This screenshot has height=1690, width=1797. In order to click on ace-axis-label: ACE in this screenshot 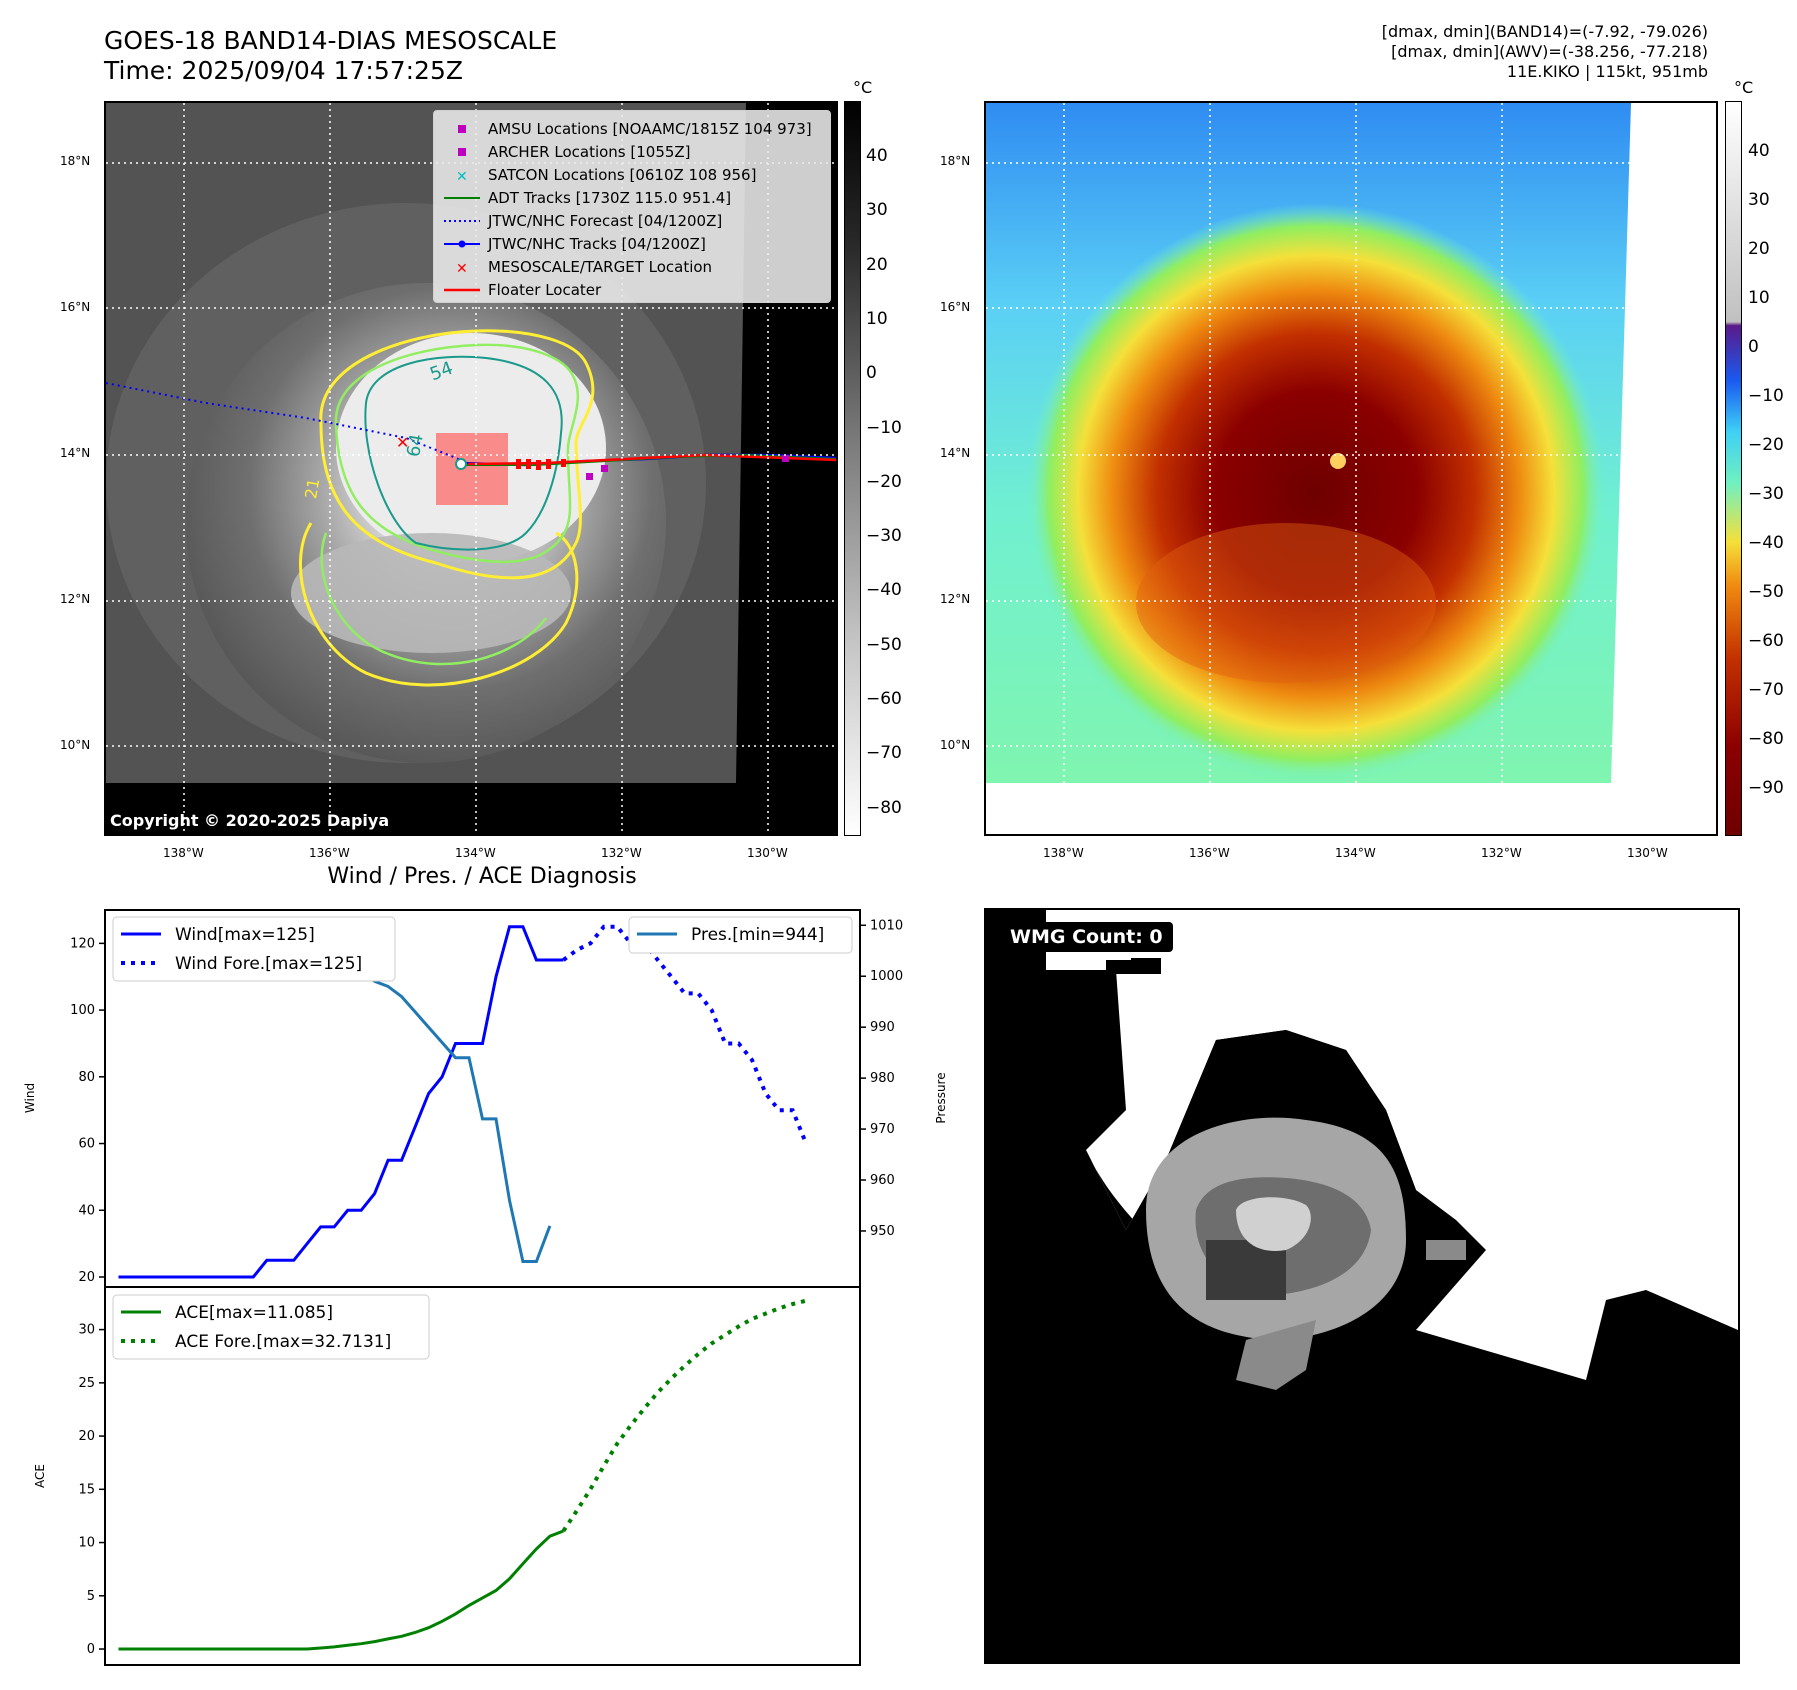, I will do `click(40, 1476)`.